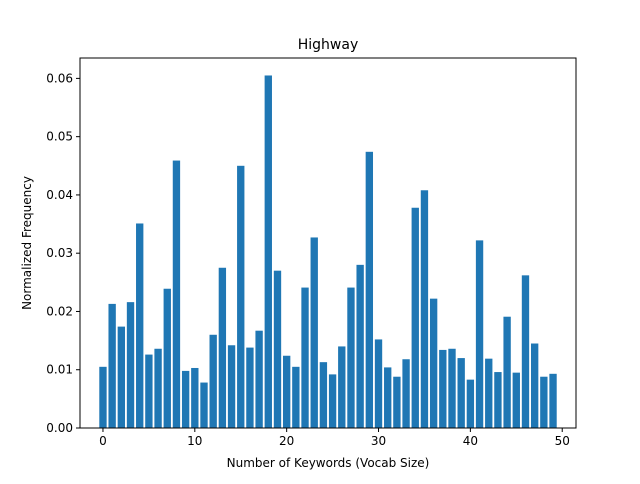  Describe the element at coordinates (59, 253) in the screenshot. I see `y-tick-label: 0.03` at that location.